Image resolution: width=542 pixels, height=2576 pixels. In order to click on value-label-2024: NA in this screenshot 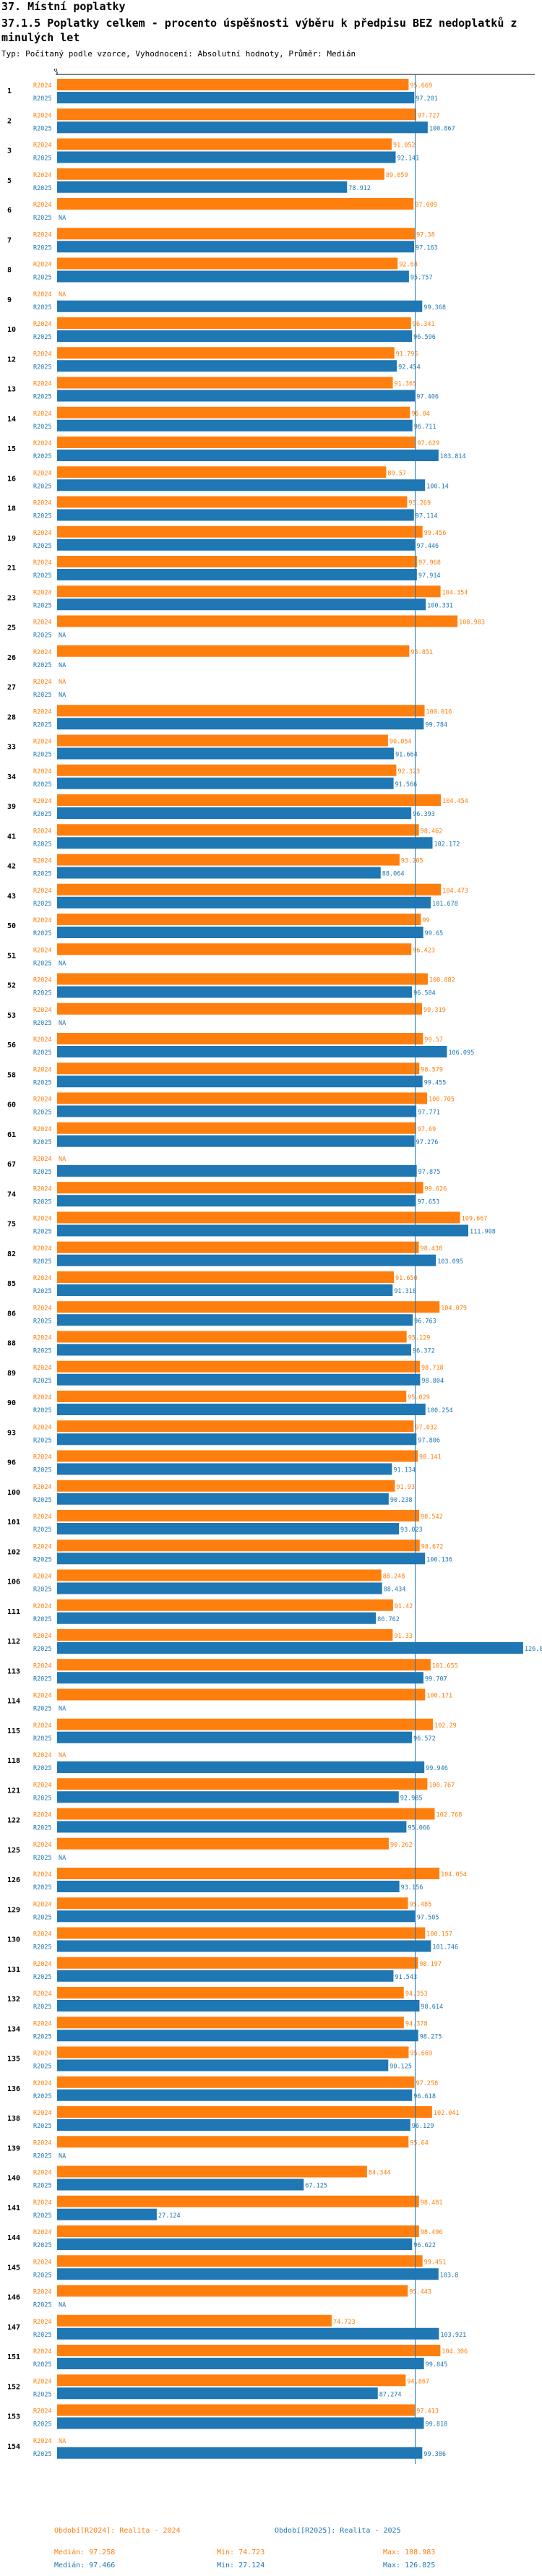, I will do `click(62, 1160)`.